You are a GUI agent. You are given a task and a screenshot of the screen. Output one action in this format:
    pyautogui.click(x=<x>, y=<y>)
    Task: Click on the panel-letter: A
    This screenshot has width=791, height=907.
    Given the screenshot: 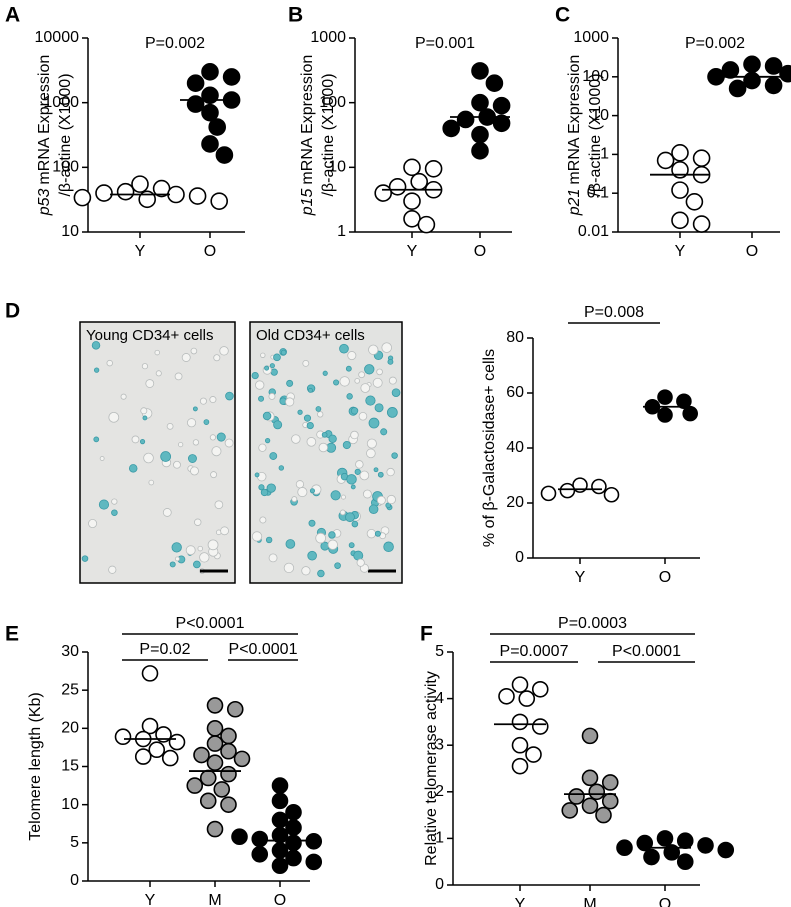 What is the action you would take?
    pyautogui.click(x=12, y=15)
    